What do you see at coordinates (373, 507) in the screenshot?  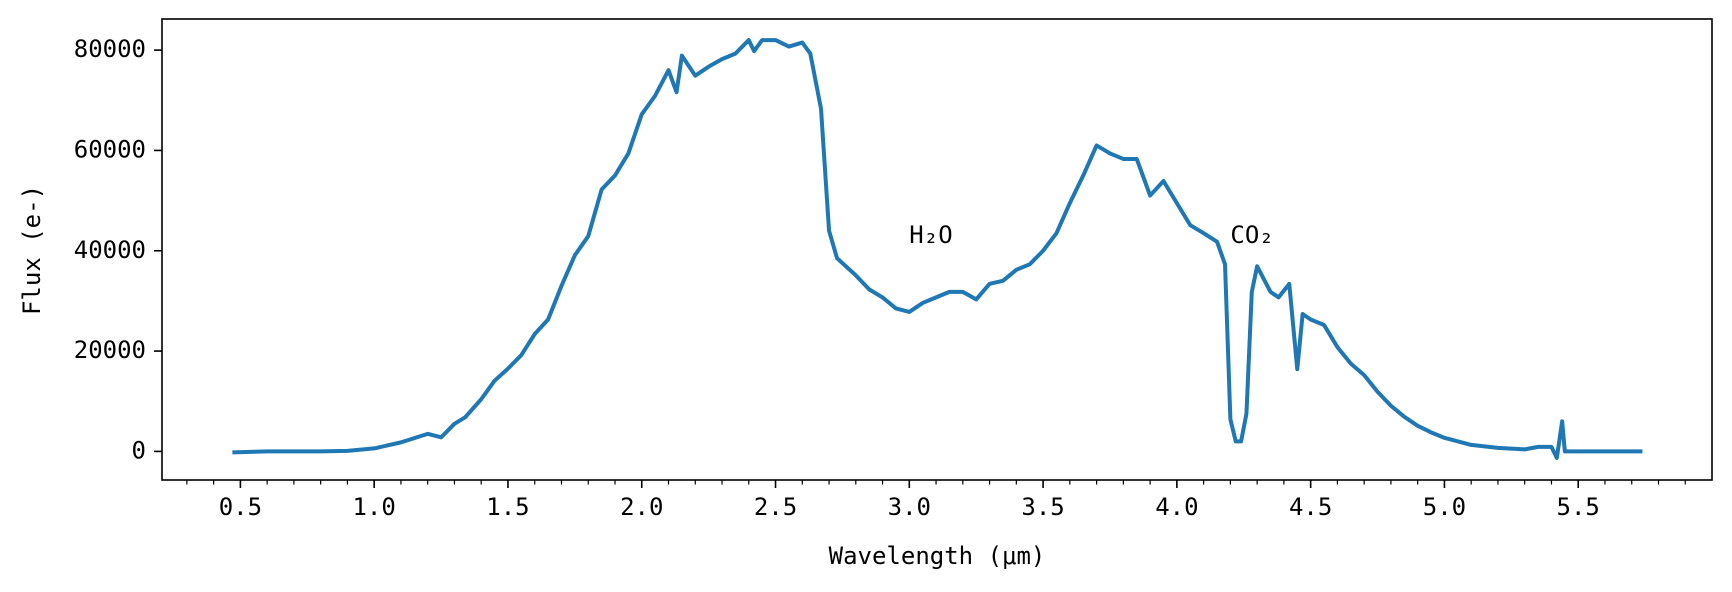 I see `x-tick-label: 1.0` at bounding box center [373, 507].